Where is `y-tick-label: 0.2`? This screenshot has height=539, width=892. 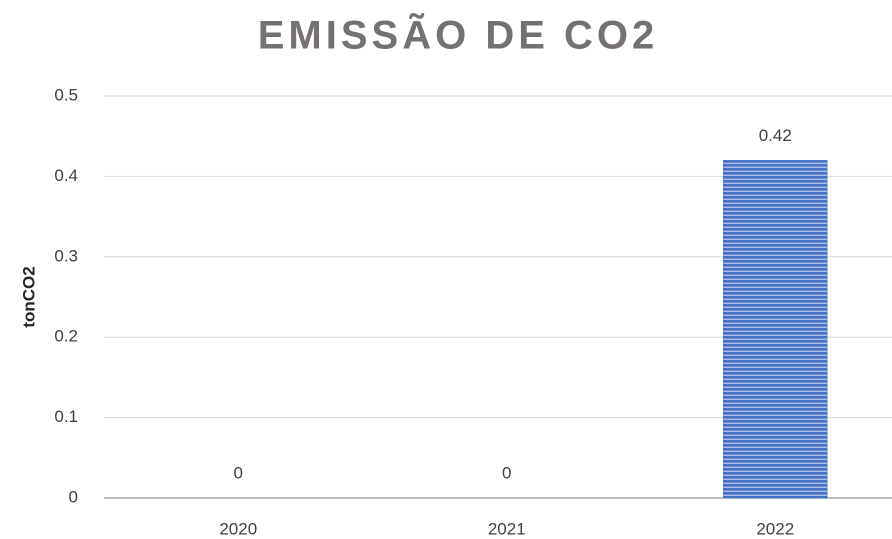 y-tick-label: 0.2 is located at coordinates (66, 336).